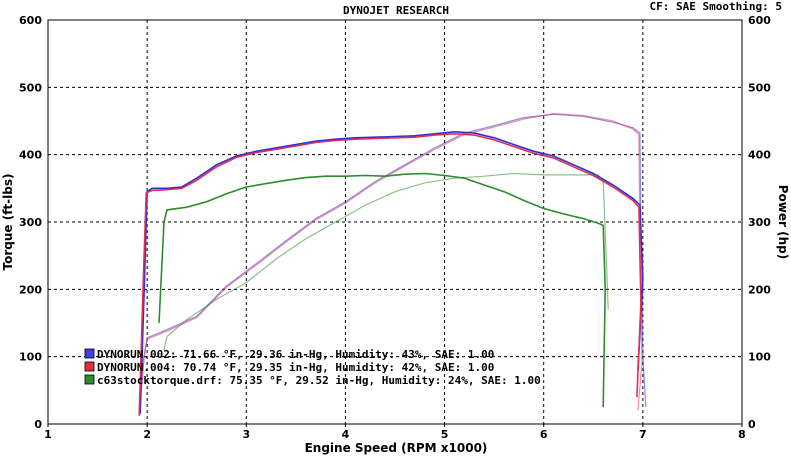 Image resolution: width=791 pixels, height=456 pixels. Describe the element at coordinates (759, 289) in the screenshot. I see `y-tick-label-right: 200` at that location.